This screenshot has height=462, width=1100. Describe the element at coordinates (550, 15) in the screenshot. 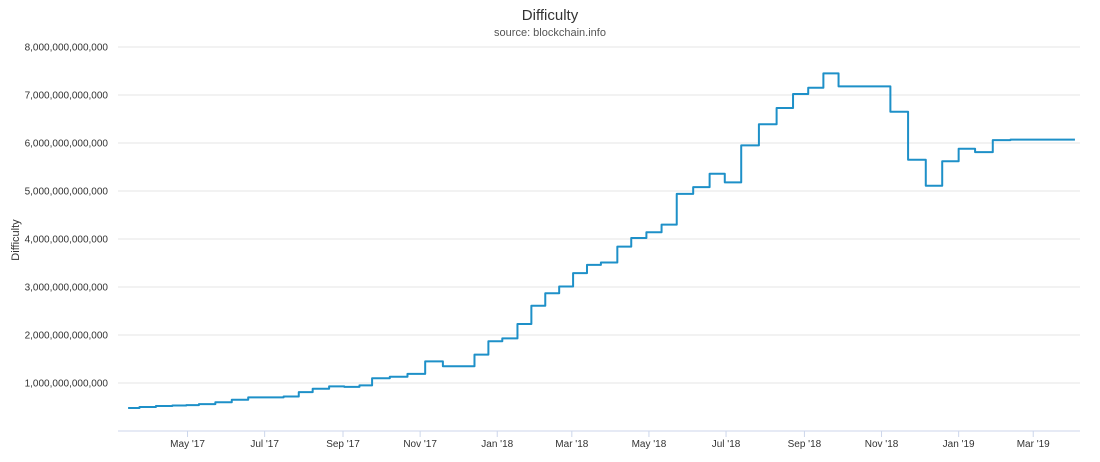

I see `chart-title: Difficulty` at that location.